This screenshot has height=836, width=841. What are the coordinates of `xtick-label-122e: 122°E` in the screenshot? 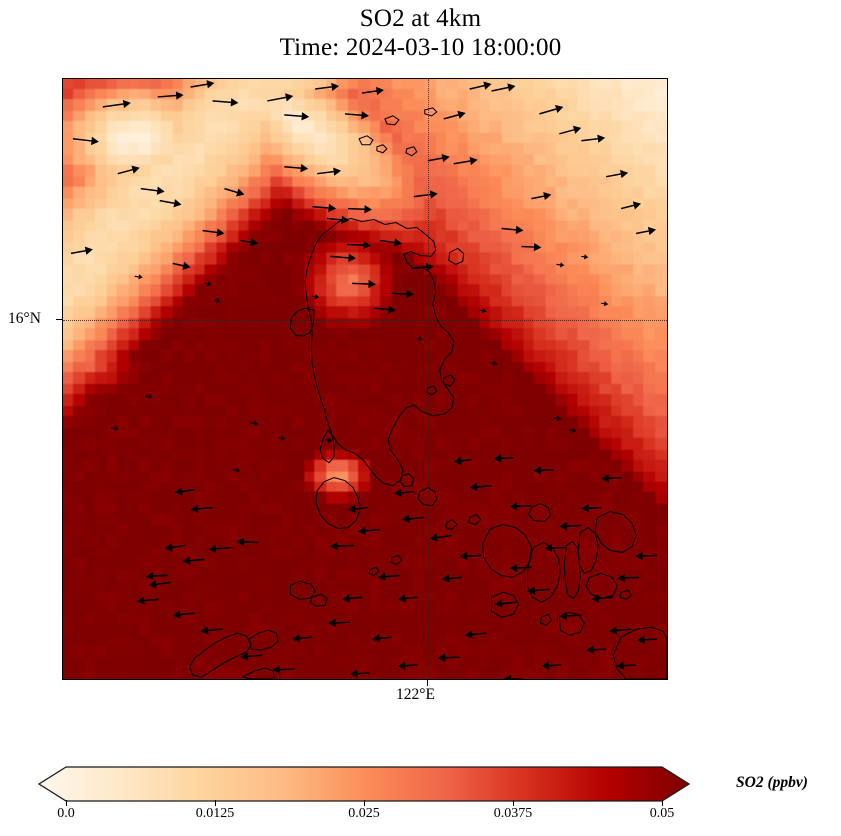 It's located at (415, 694).